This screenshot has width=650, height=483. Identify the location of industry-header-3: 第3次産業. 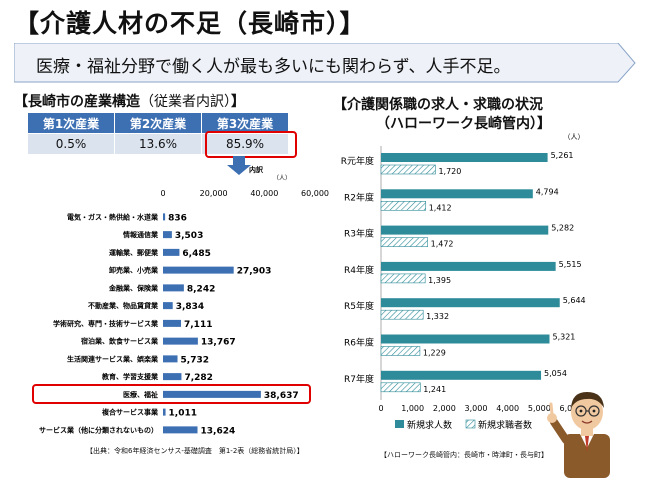
(245, 123).